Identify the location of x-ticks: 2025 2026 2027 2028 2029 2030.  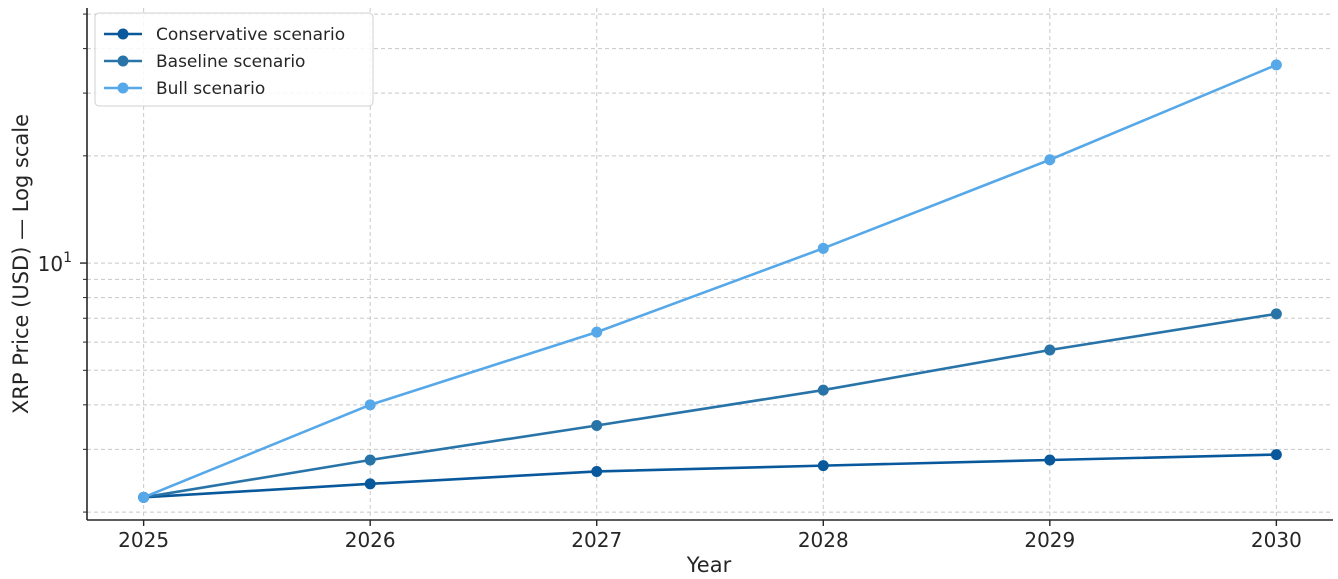
(710, 536).